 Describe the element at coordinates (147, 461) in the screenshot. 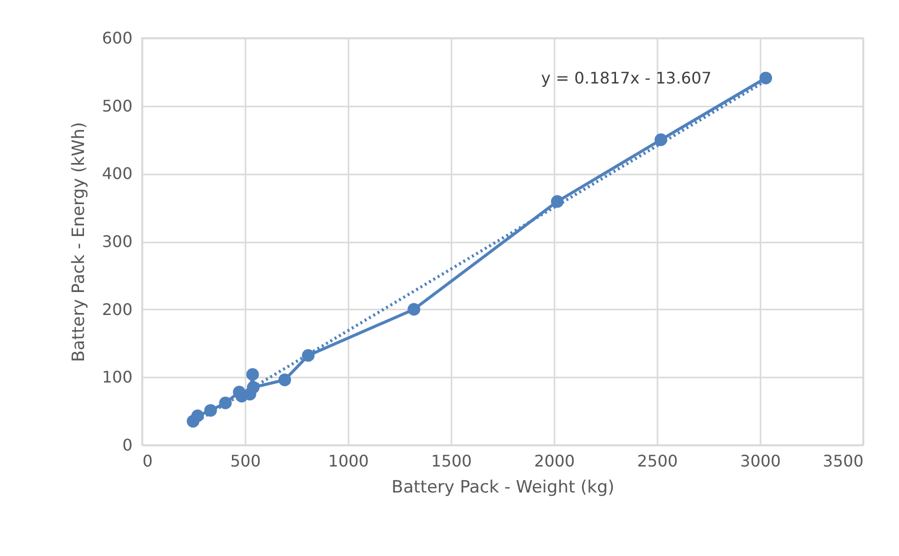

I see `x-tick-label: 0` at that location.